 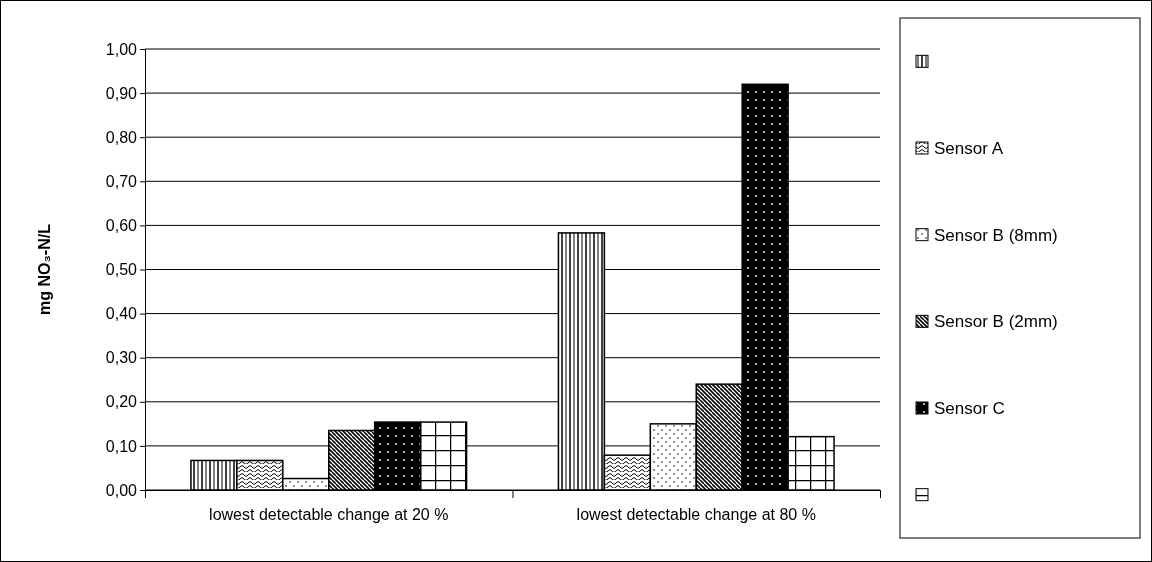 I want to click on y-tick-label: 0,60, so click(x=121, y=226).